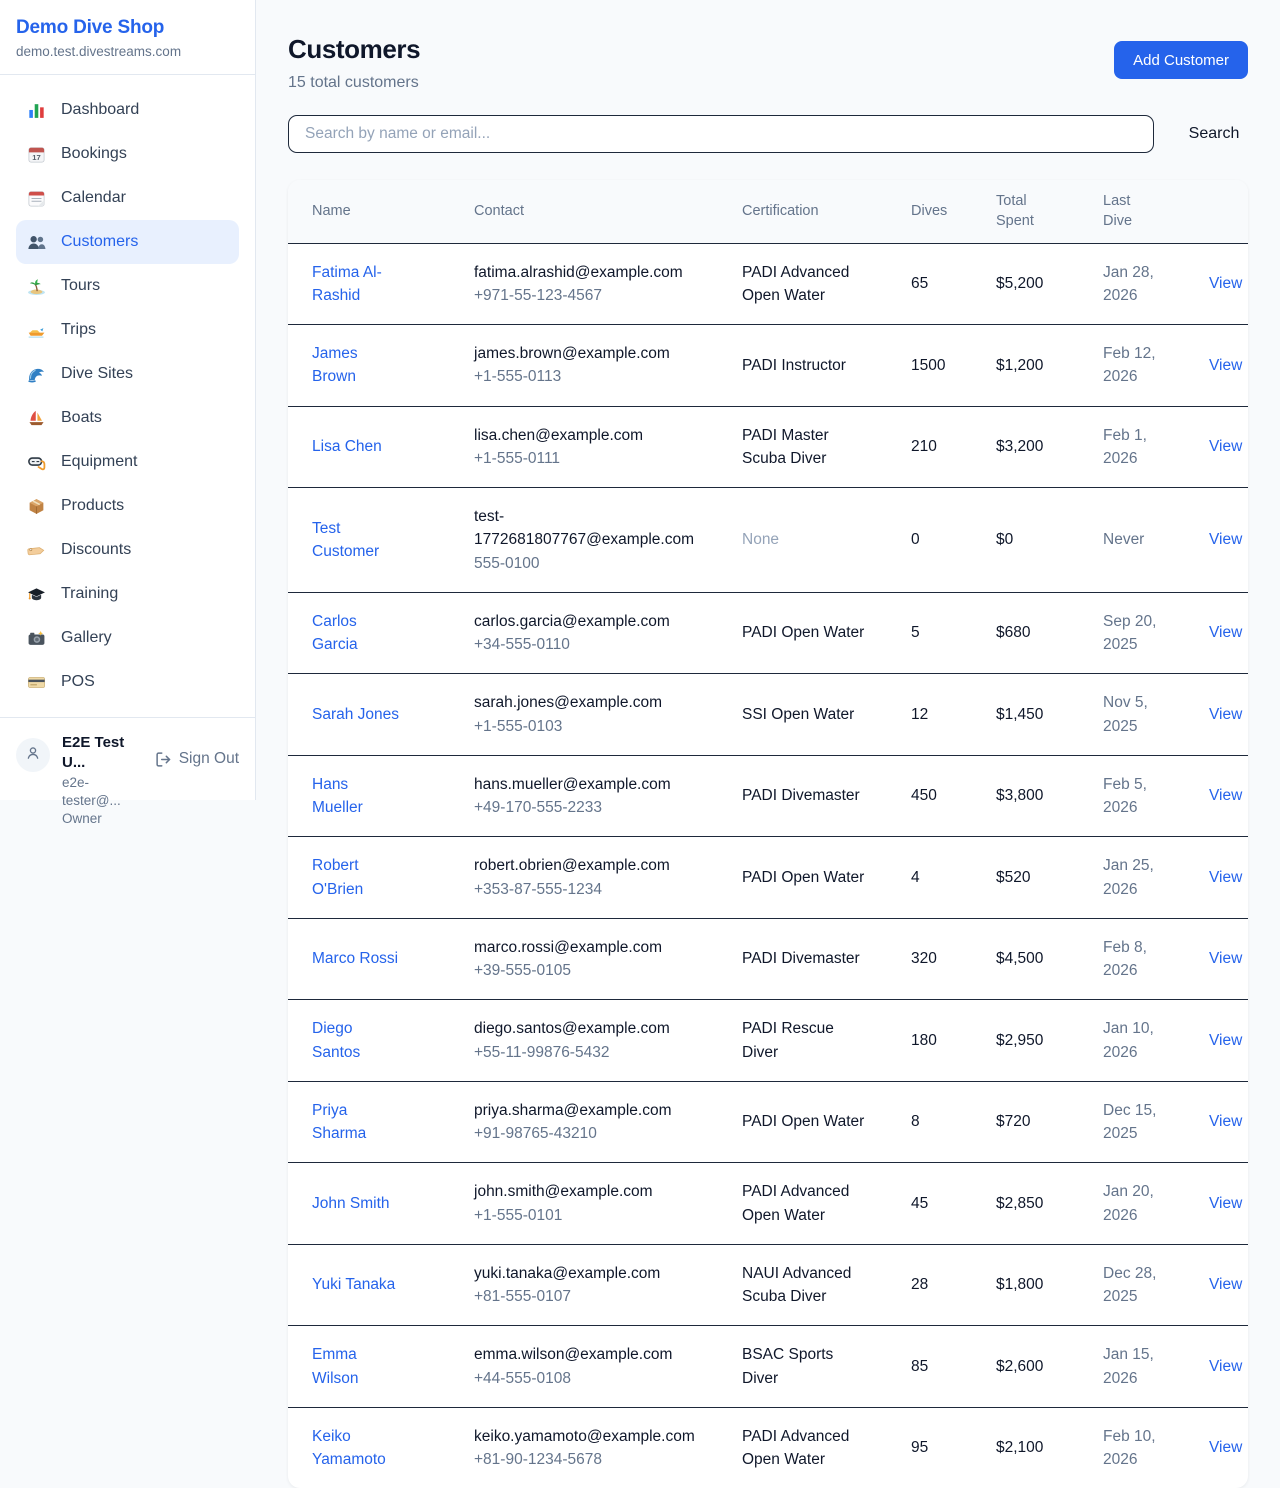 The width and height of the screenshot is (1280, 1488). I want to click on customer-name-link: Lisa Chen, so click(347, 447).